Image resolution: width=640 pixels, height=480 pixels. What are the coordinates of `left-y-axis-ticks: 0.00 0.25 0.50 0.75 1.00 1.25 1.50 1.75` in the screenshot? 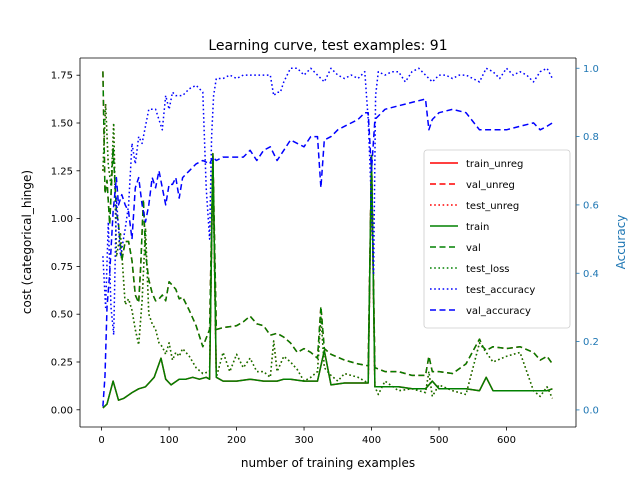 It's located at (65, 243).